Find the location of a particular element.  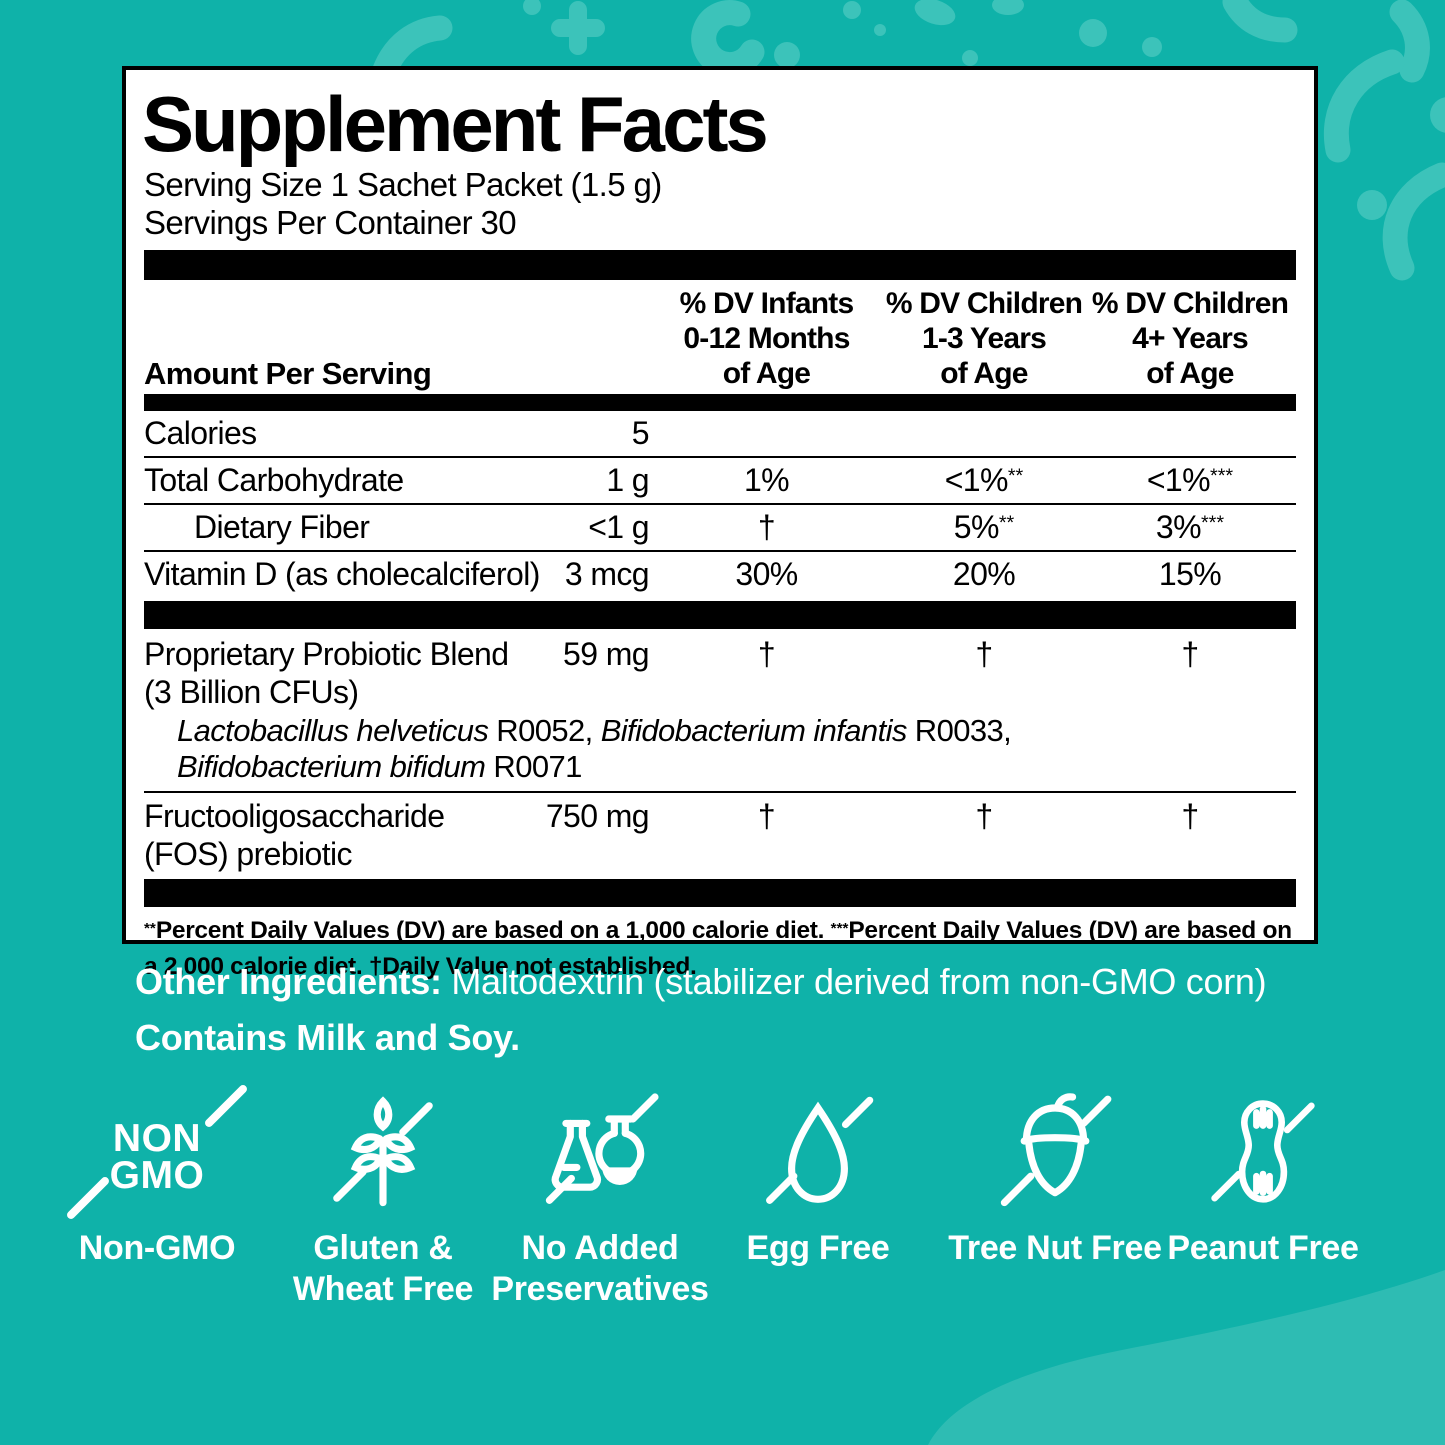

other-ingredients-label: Other Ingredients: is located at coordinates (288, 981).